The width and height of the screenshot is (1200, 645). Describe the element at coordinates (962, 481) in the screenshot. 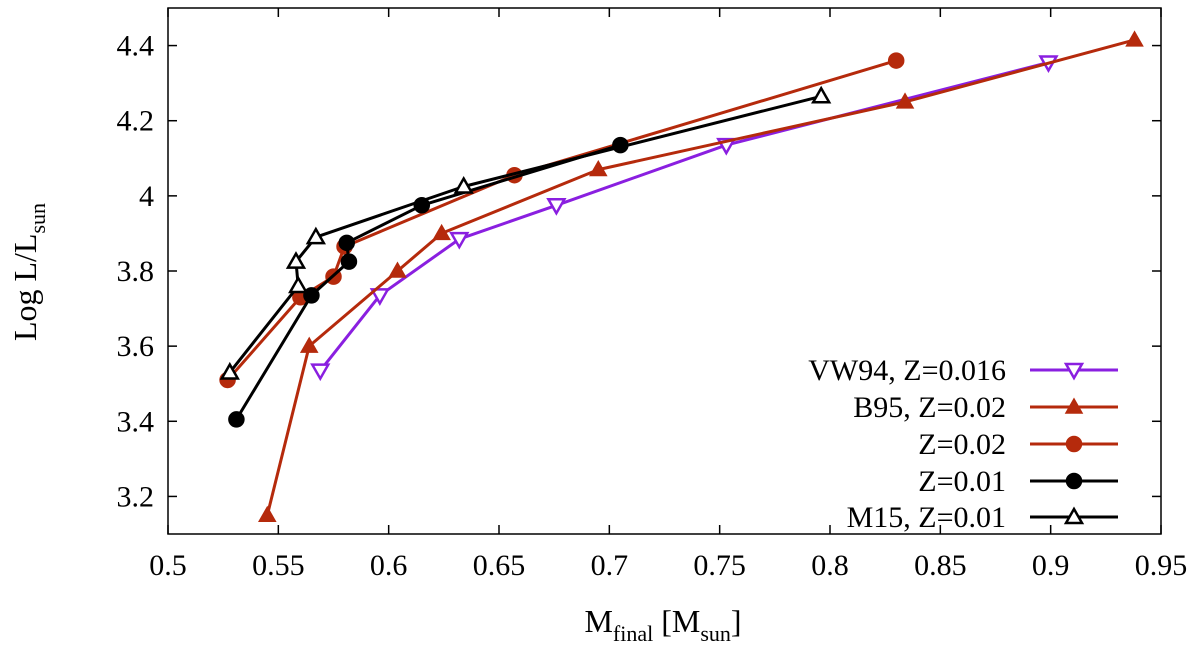

I see `legend-label: Z=0.01` at that location.